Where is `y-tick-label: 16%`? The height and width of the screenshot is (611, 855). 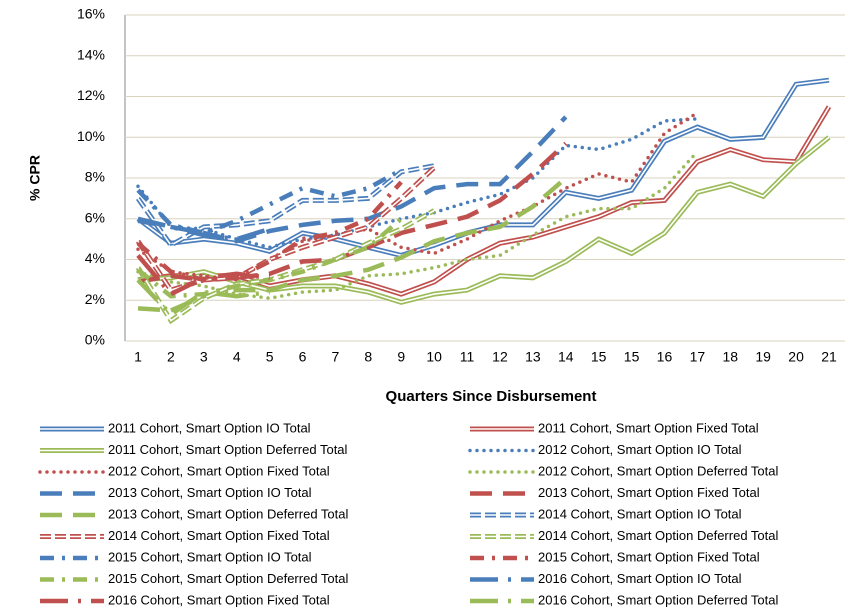 y-tick-label: 16% is located at coordinates (91, 14).